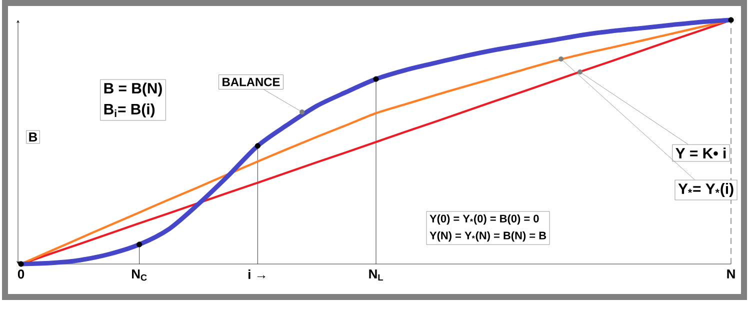 This screenshot has width=750, height=315. Describe the element at coordinates (706, 190) in the screenshot. I see `annotation: Y$_{*}$= Y$_{*}$(i)` at that location.